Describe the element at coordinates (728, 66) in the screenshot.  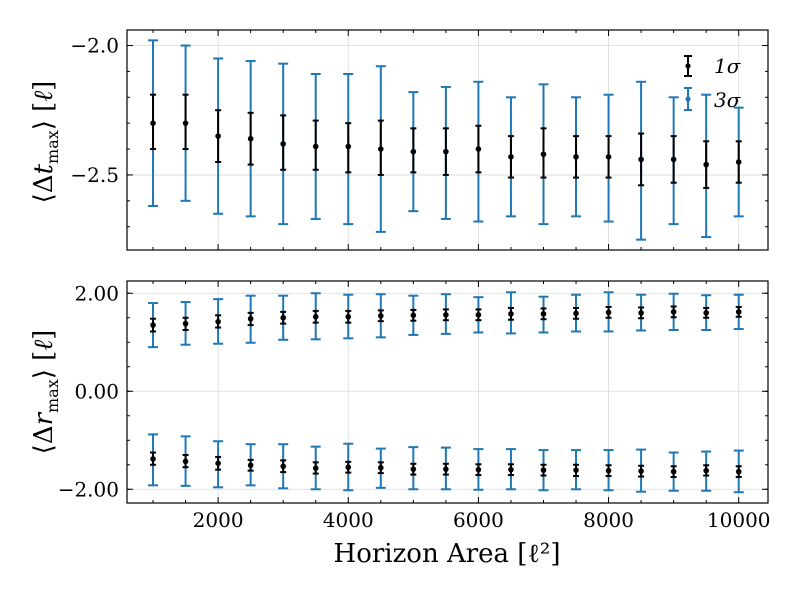
I see `legend-one-sigma-label: 1σ` at that location.